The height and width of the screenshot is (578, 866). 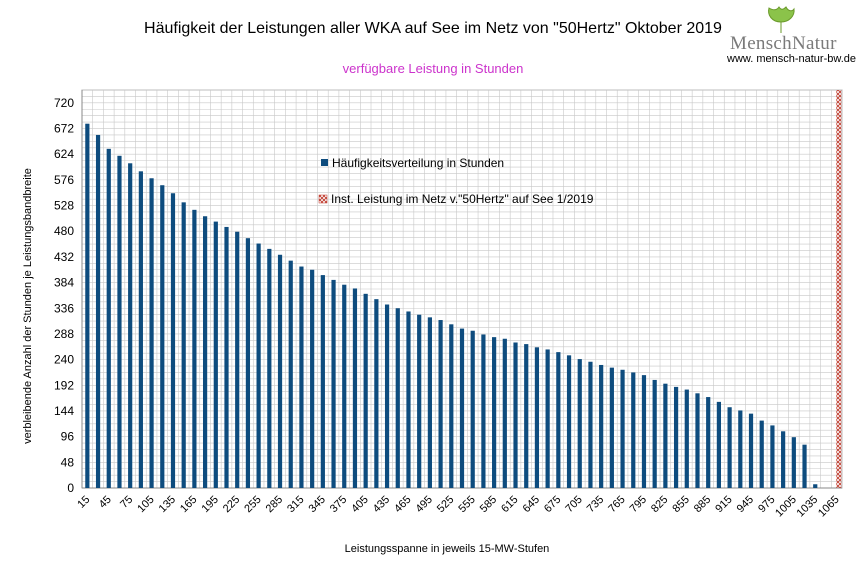 I want to click on x-tick-label: 15, so click(x=83, y=502).